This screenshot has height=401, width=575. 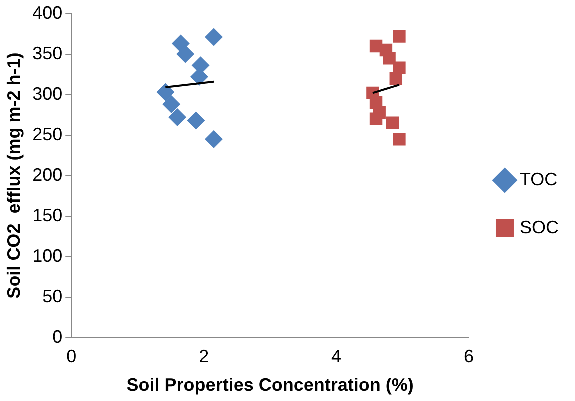 I want to click on x-tick-label: 6, so click(x=469, y=356).